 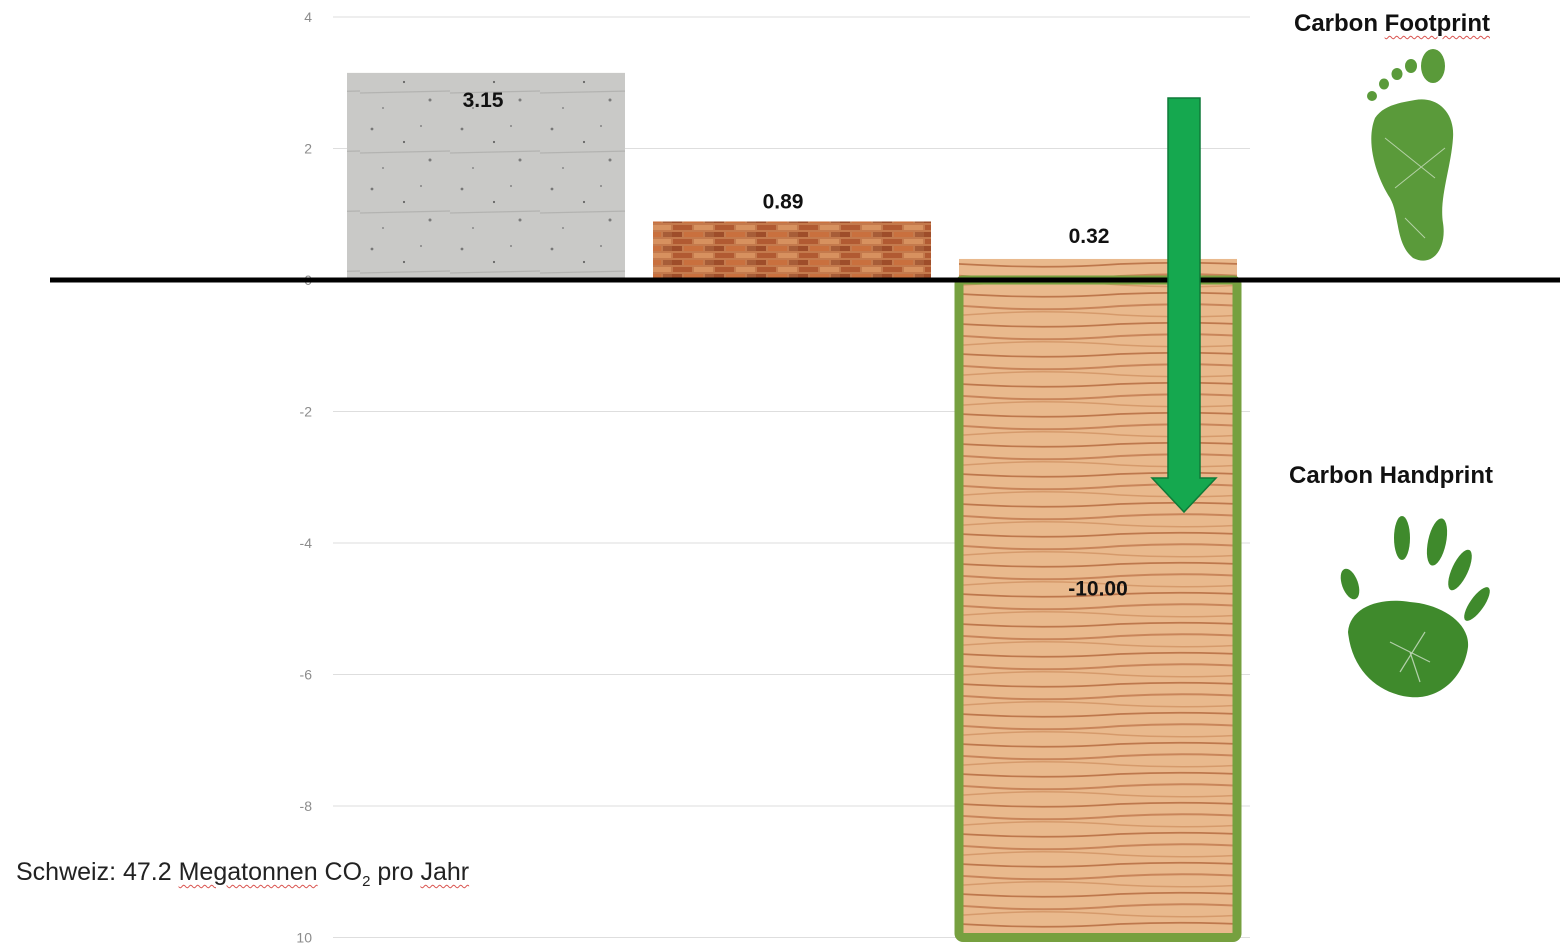 What do you see at coordinates (1089, 236) in the screenshot?
I see `data-label: 0.32` at bounding box center [1089, 236].